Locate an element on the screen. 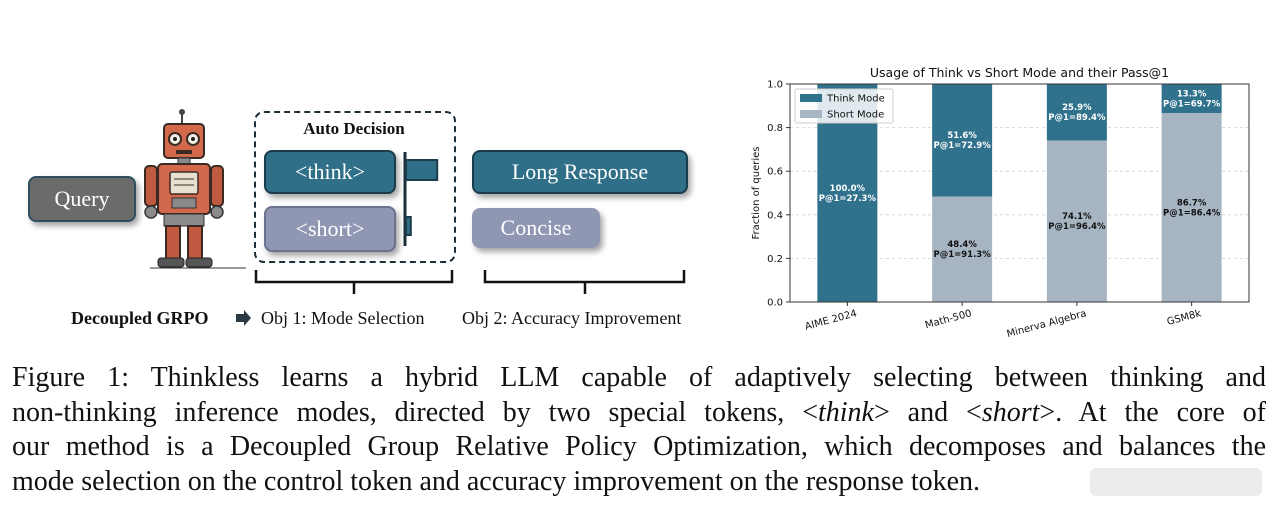  auto-decision-box is located at coordinates (355, 187).